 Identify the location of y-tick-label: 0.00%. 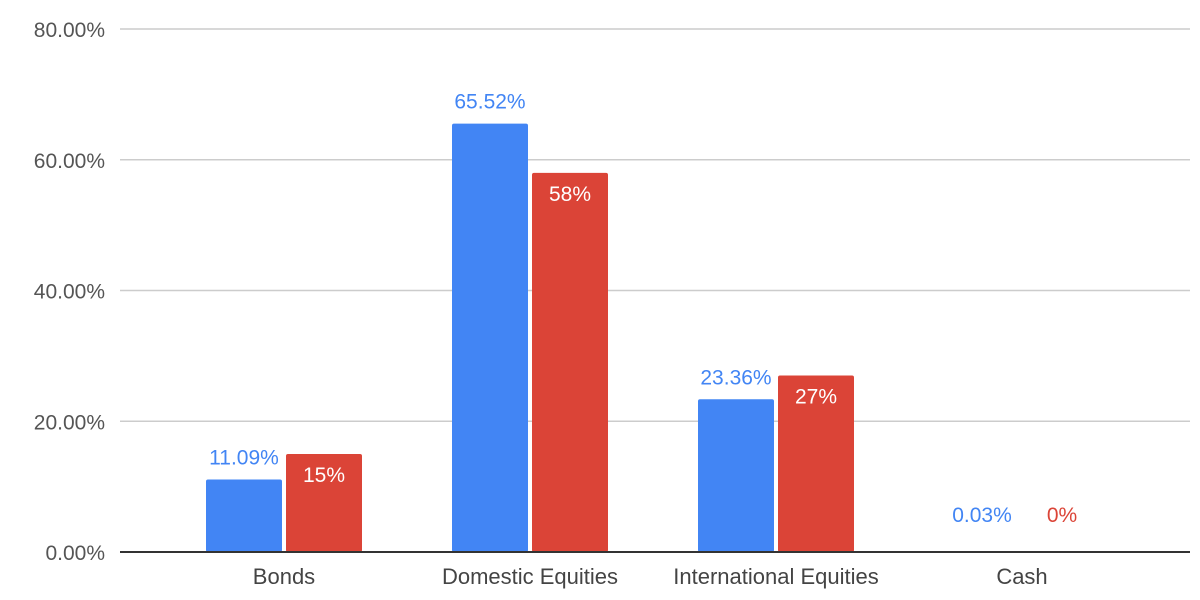
(75, 553).